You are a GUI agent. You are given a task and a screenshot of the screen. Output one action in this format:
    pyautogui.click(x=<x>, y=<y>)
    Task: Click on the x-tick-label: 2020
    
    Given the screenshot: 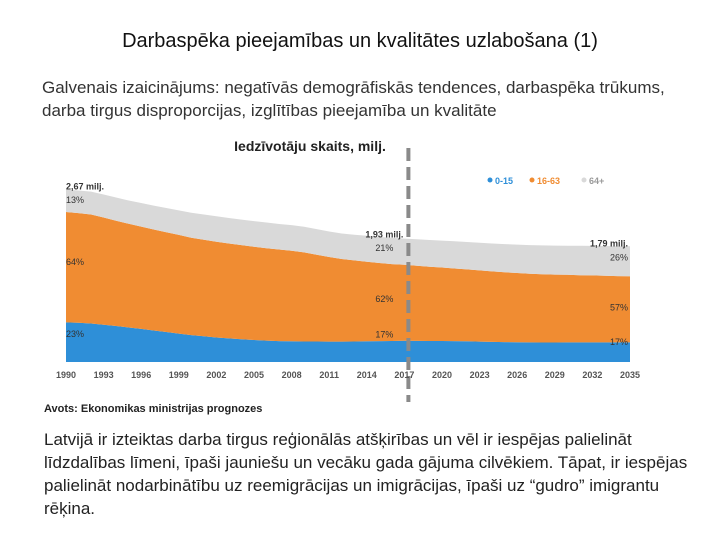 What is the action you would take?
    pyautogui.click(x=442, y=375)
    